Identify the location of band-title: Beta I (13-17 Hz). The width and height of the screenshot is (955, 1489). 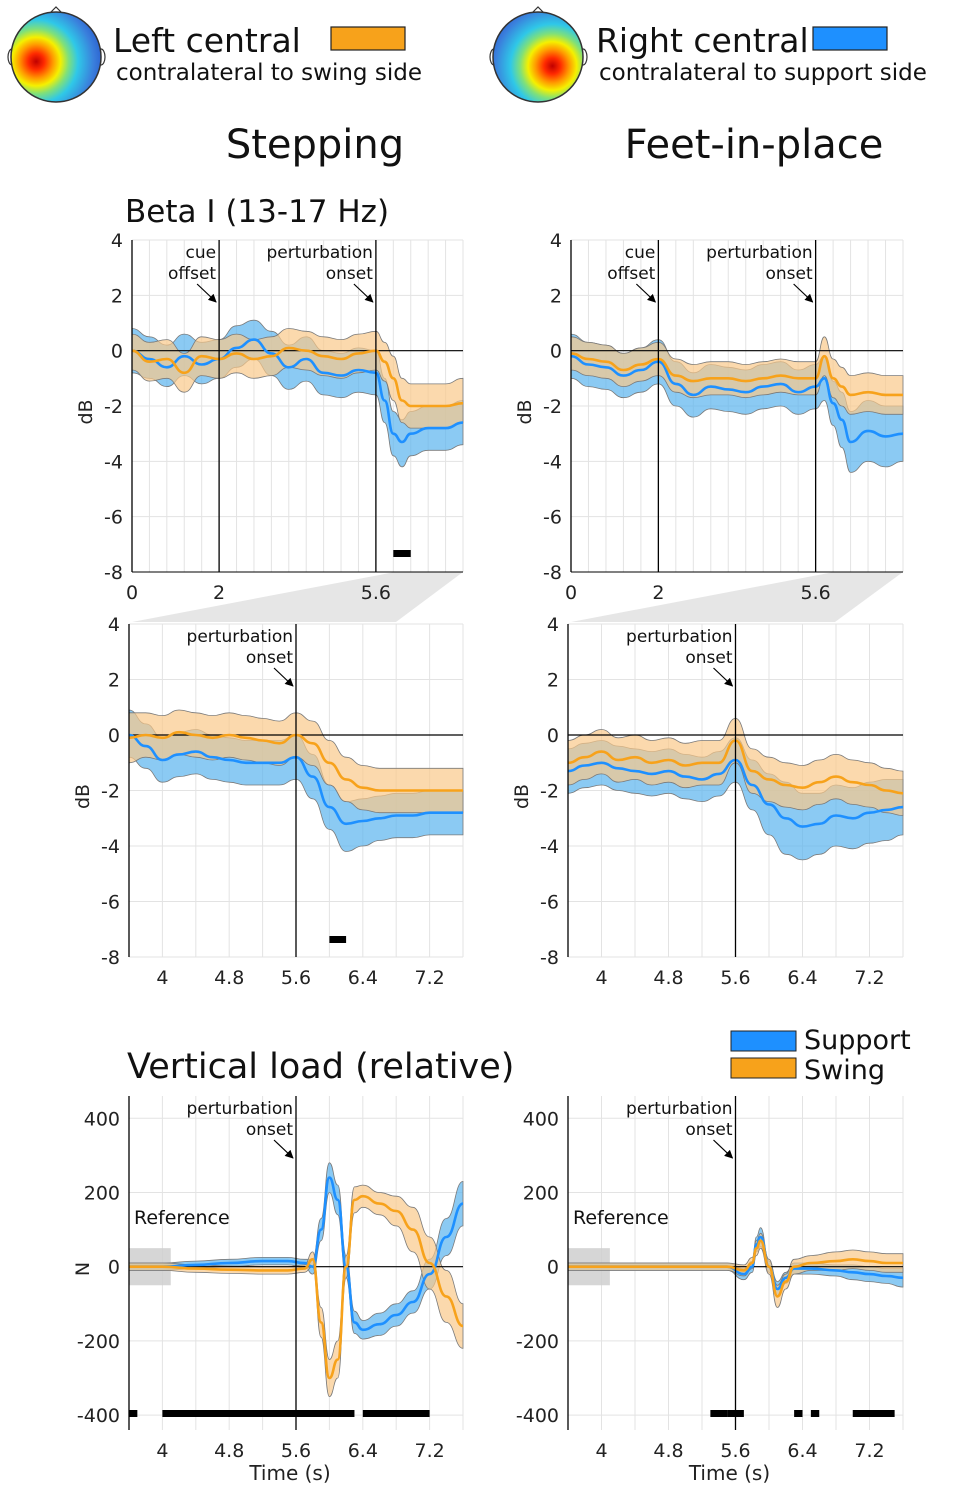
(257, 212).